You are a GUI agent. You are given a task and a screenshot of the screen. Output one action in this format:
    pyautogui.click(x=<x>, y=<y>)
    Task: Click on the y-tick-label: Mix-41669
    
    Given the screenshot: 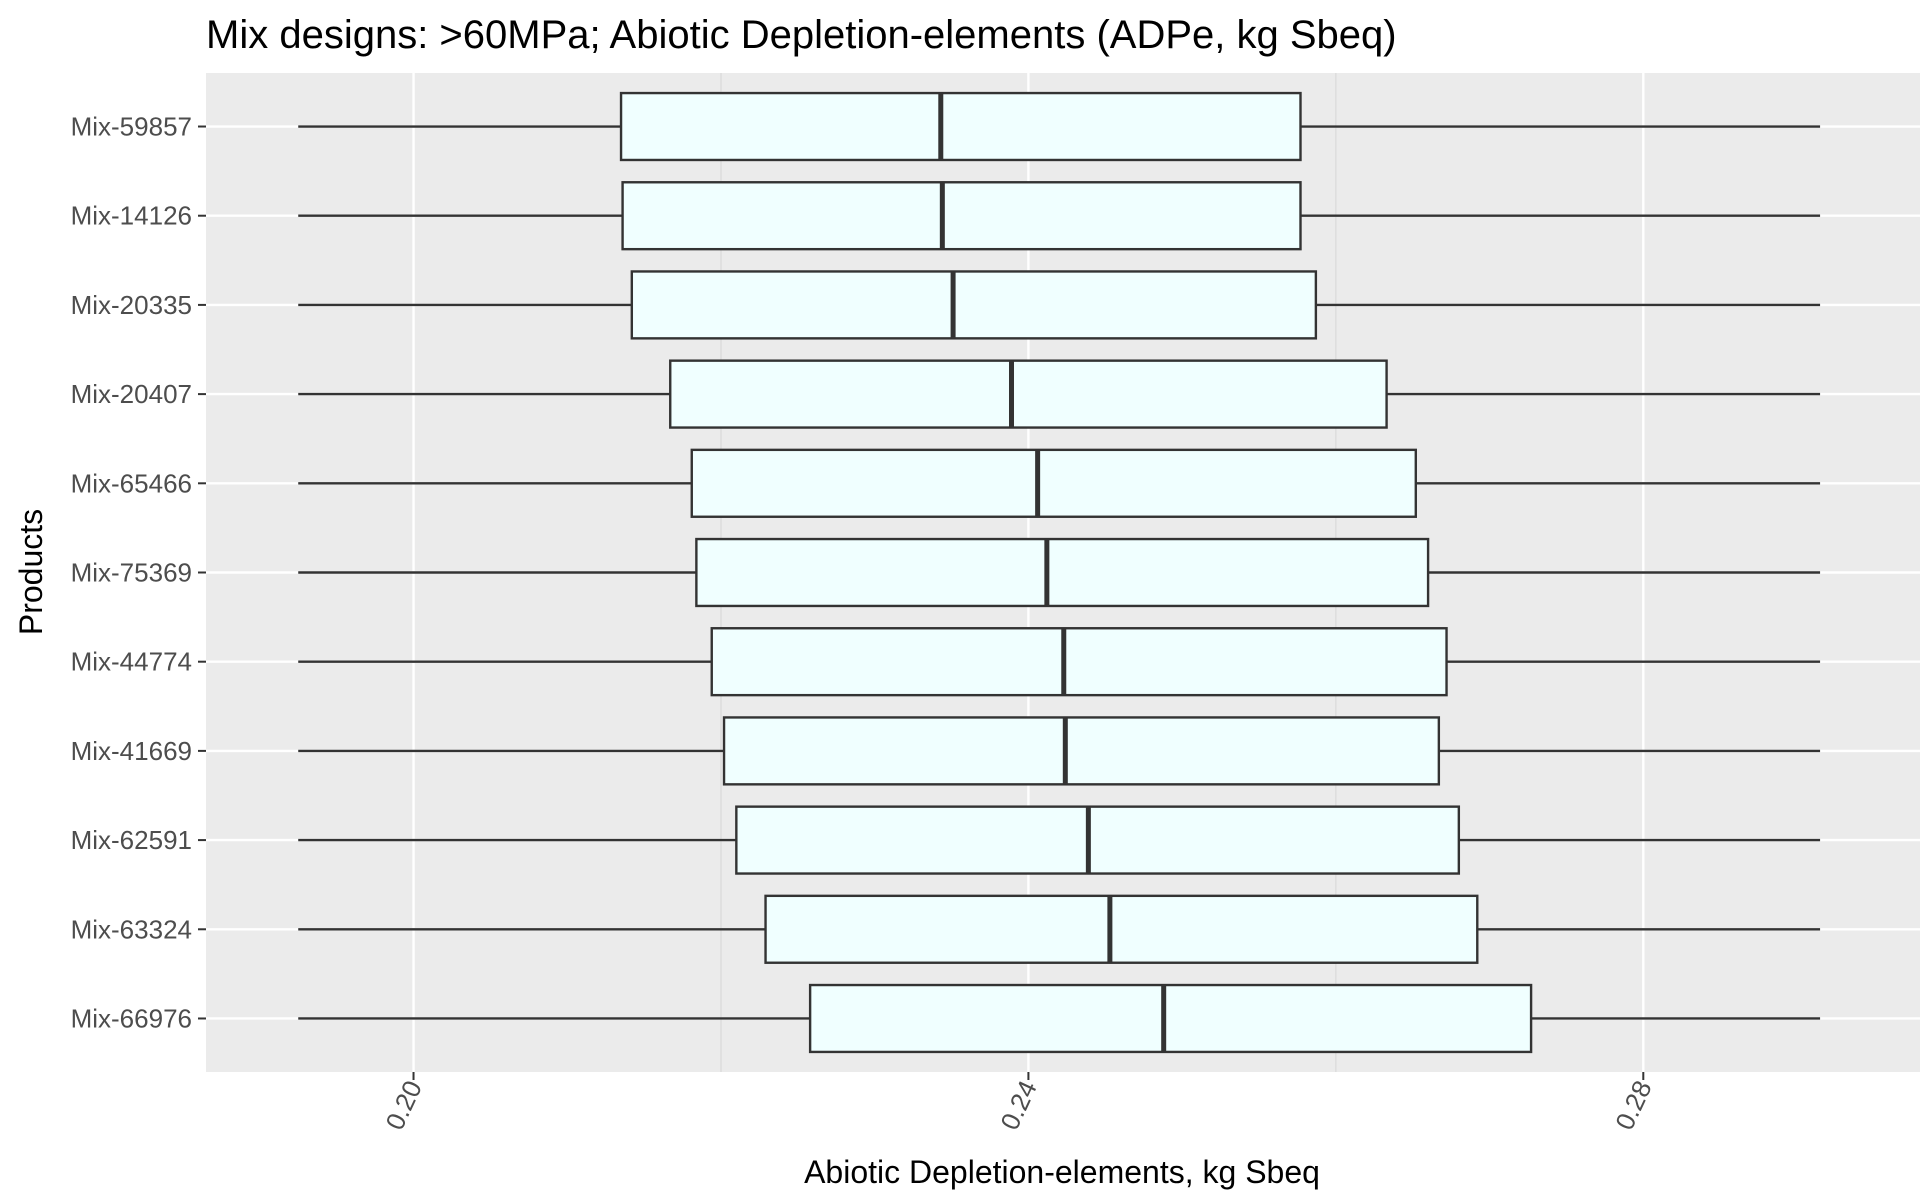 What is the action you would take?
    pyautogui.click(x=131, y=751)
    